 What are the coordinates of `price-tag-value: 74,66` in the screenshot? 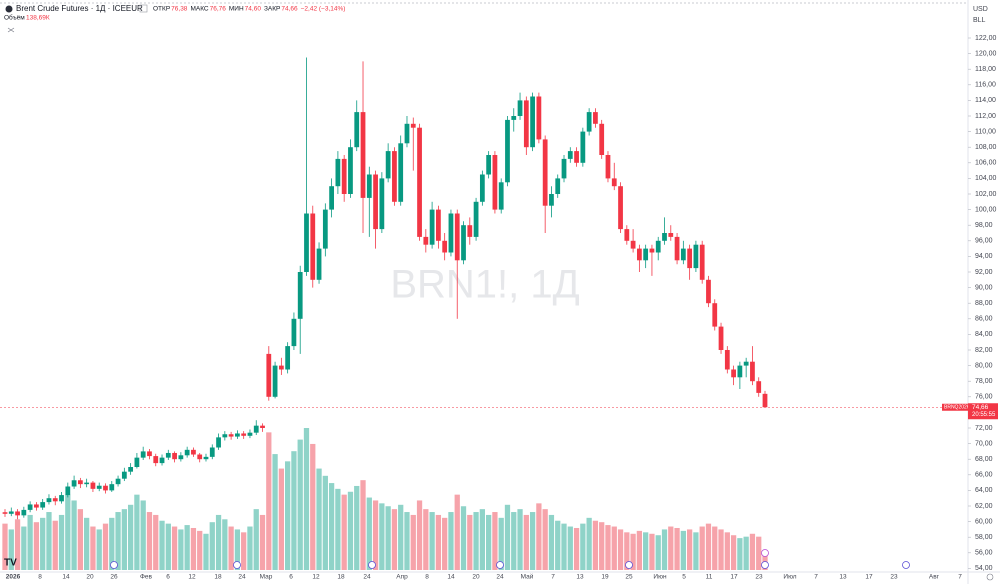 It's located at (980, 407).